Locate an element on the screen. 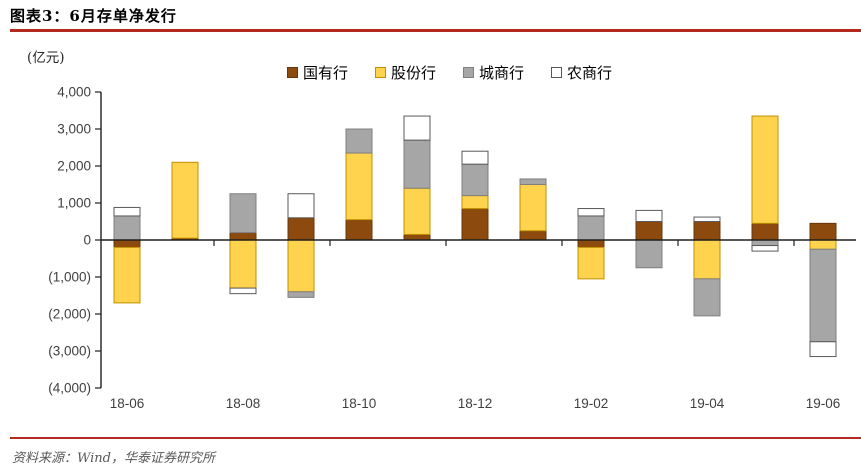 This screenshot has height=471, width=861. source-note: 资料来源：Wind，华泰证券研究所 is located at coordinates (113, 458).